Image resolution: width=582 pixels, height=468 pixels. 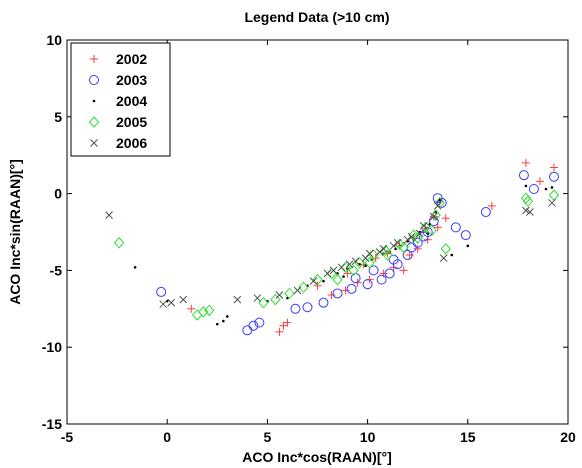 What do you see at coordinates (52, 347) in the screenshot?
I see `y-tick-label: -10` at bounding box center [52, 347].